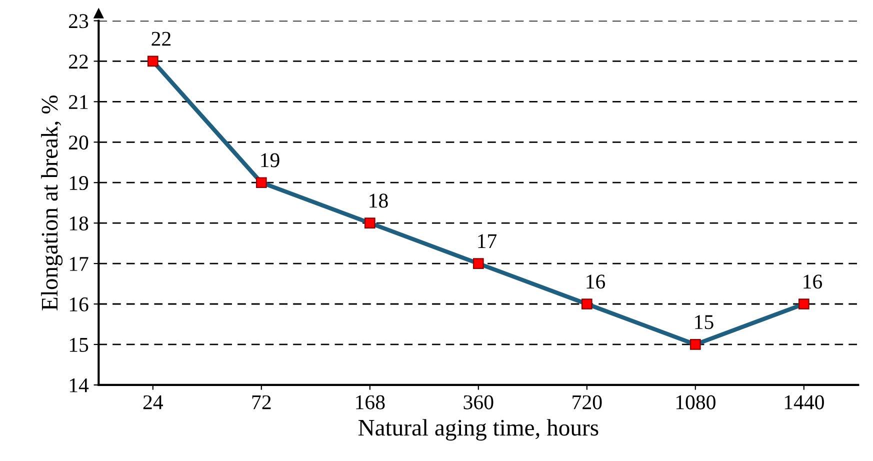 The width and height of the screenshot is (873, 461). What do you see at coordinates (52, 202) in the screenshot?
I see `y-axis-title: Elongation at break, %` at bounding box center [52, 202].